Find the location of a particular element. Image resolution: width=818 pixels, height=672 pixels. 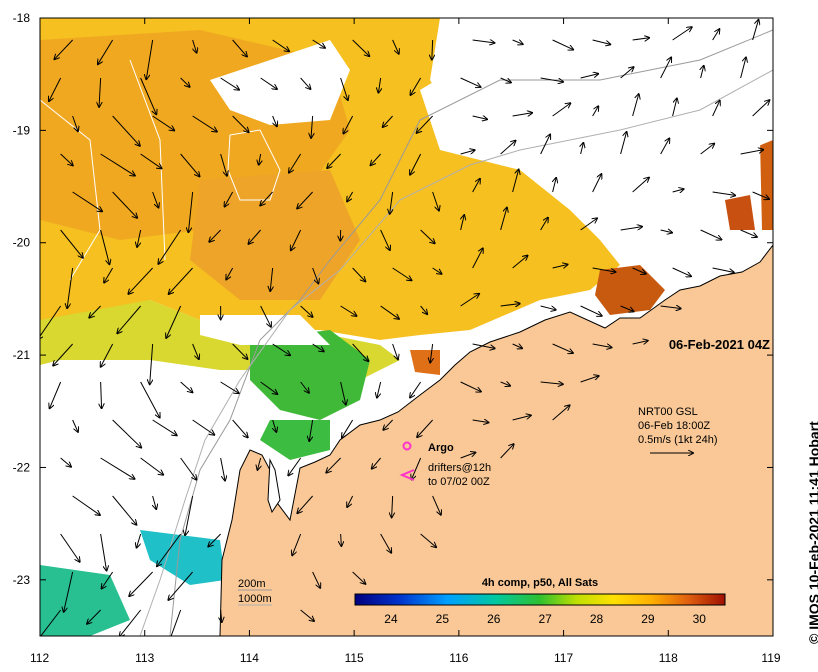

colorbar-tick-label: 29 is located at coordinates (648, 619).